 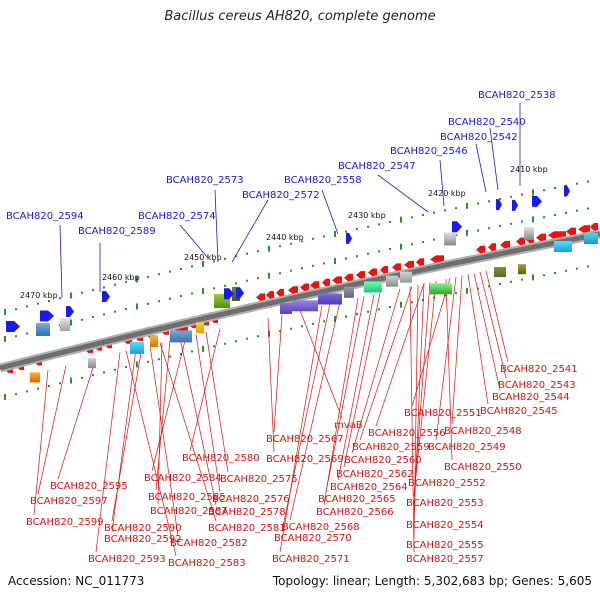 I want to click on gene-label-lower: BCAH820_2557, so click(x=445, y=559).